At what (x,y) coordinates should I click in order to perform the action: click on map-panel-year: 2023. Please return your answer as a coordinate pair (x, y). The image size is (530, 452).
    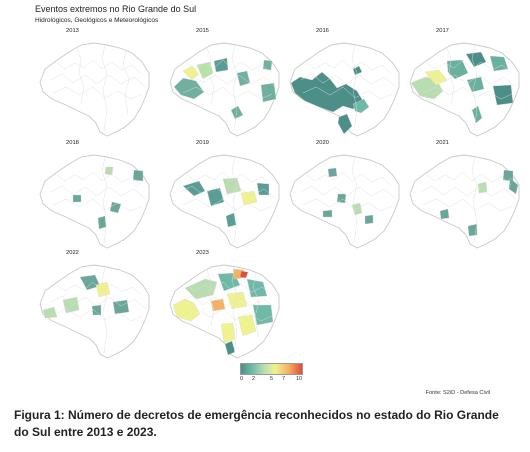
    Looking at the image, I should click on (202, 253).